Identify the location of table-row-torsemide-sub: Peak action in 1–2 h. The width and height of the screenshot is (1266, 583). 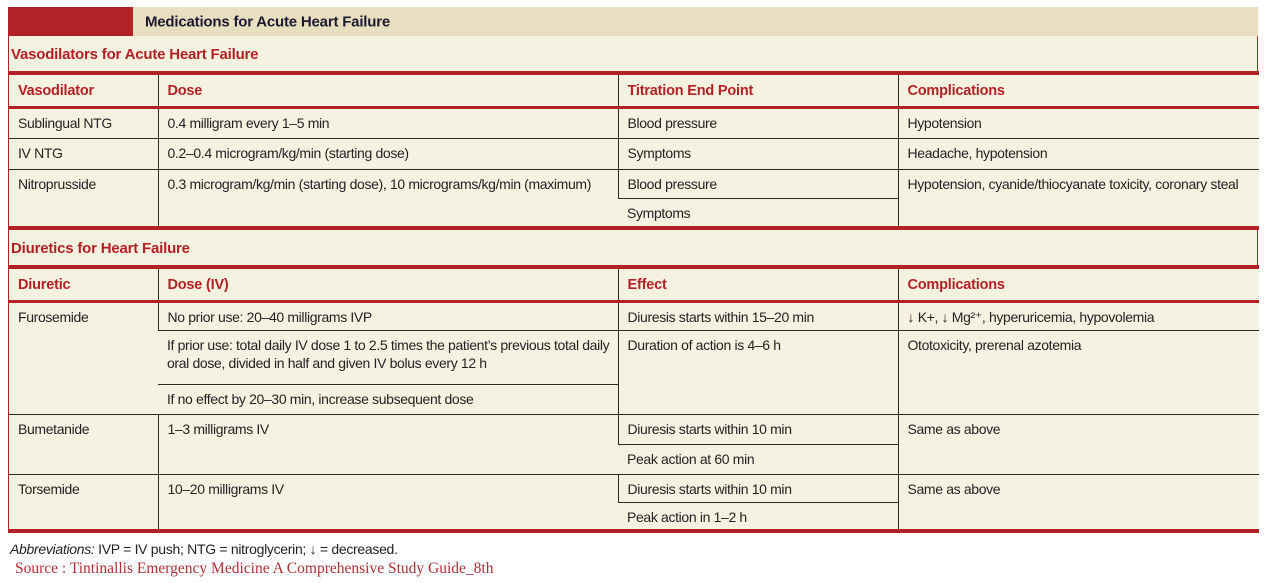
(634, 516).